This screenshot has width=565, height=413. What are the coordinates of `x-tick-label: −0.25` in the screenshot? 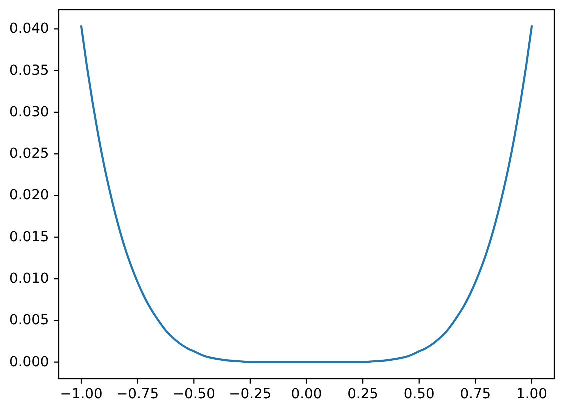 It's located at (250, 394).